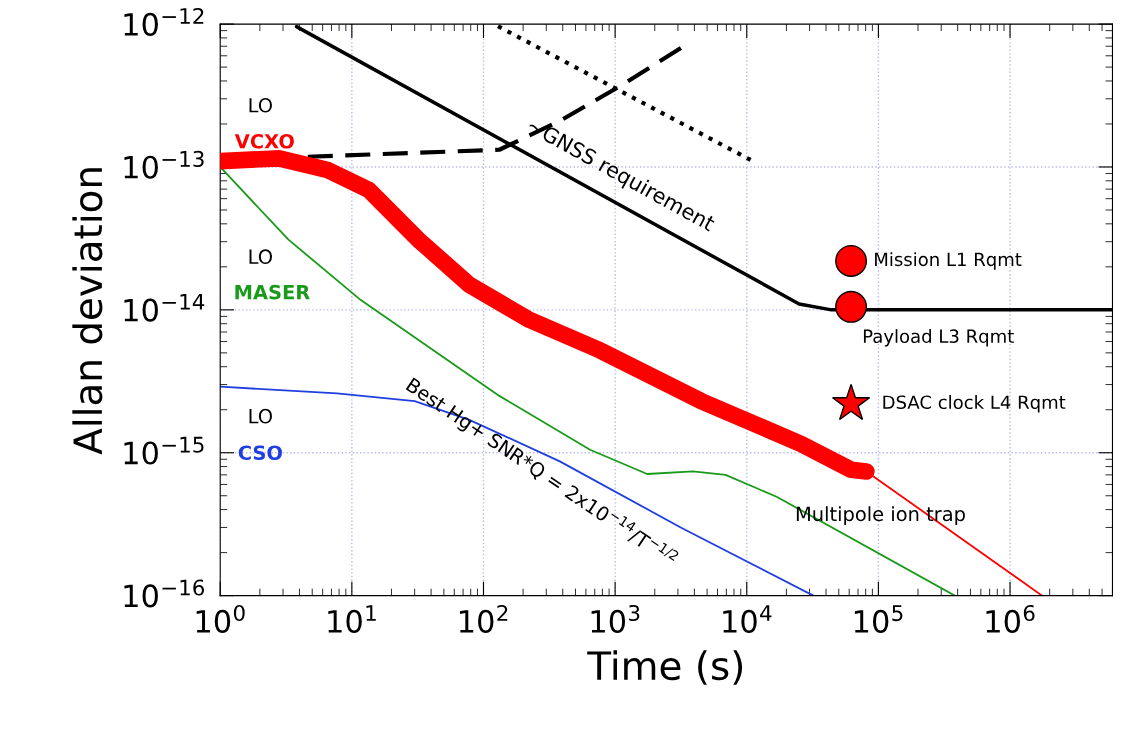 This screenshot has width=1141, height=753. Describe the element at coordinates (264, 141) in the screenshot. I see `series-label: VCXO` at that location.